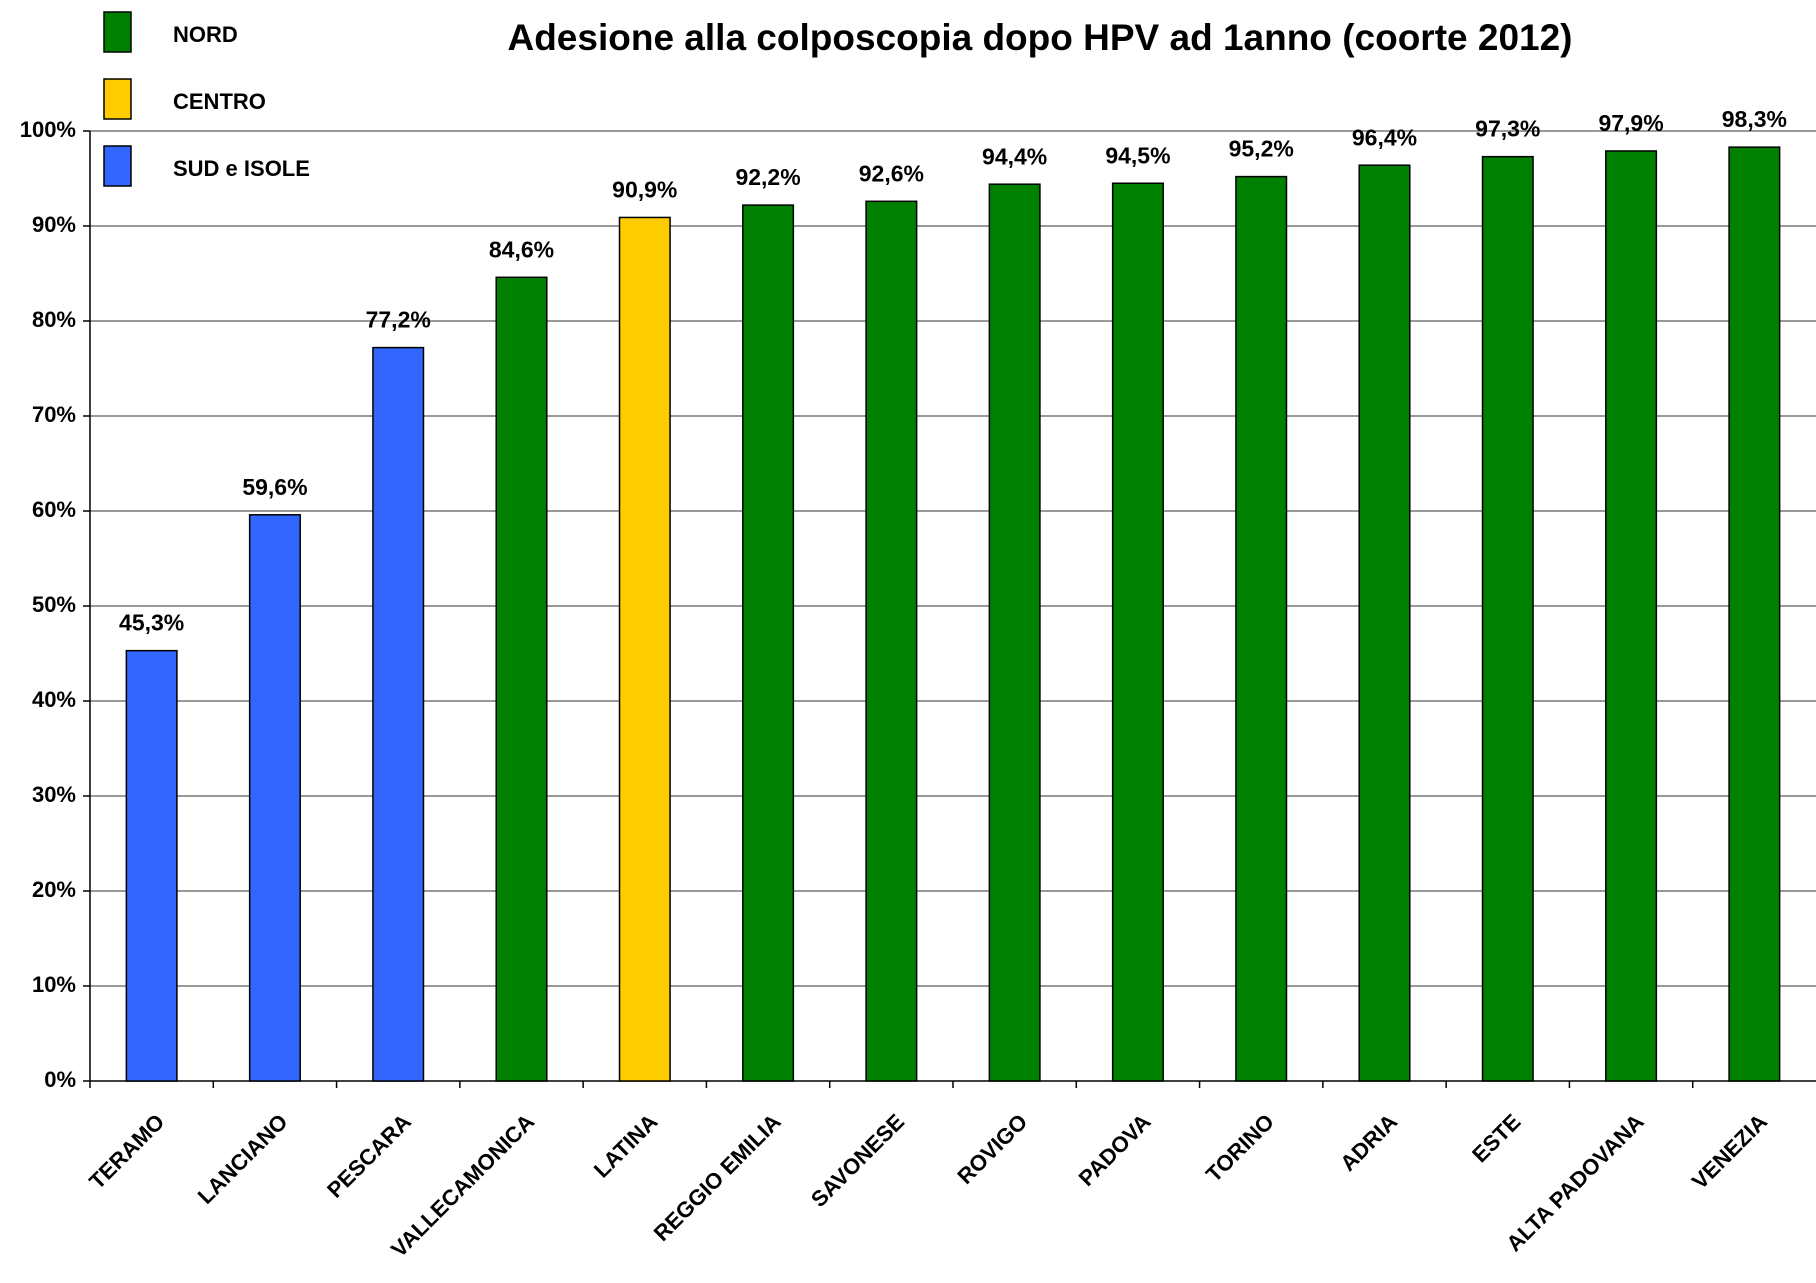 This screenshot has height=1283, width=1816. Describe the element at coordinates (54, 319) in the screenshot. I see `y-tick-label: 80%` at that location.